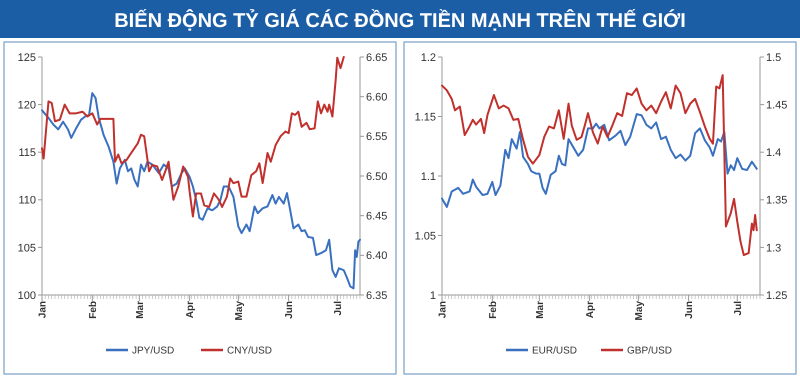 The image size is (800, 378). What do you see at coordinates (27, 58) in the screenshot?
I see `y-tick-label: 125` at bounding box center [27, 58].